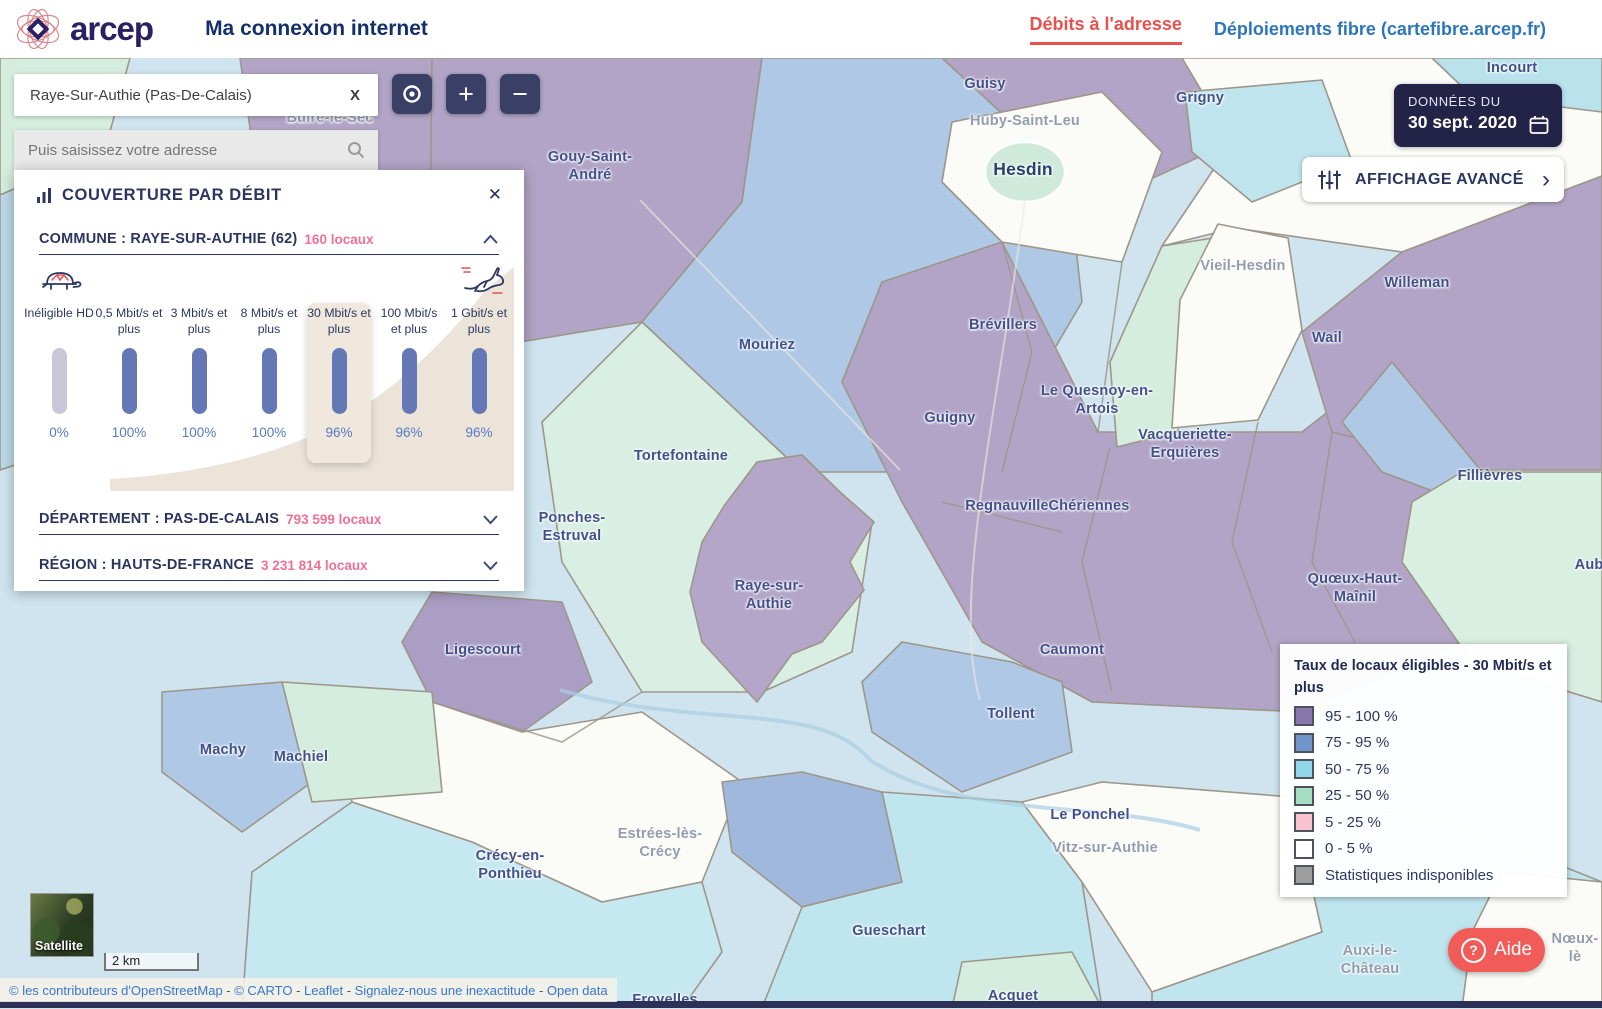 Image resolution: width=1602 pixels, height=1009 pixels. I want to click on advanced-display-button: AFFICHAGE AVANCÉ ›, so click(1433, 179).